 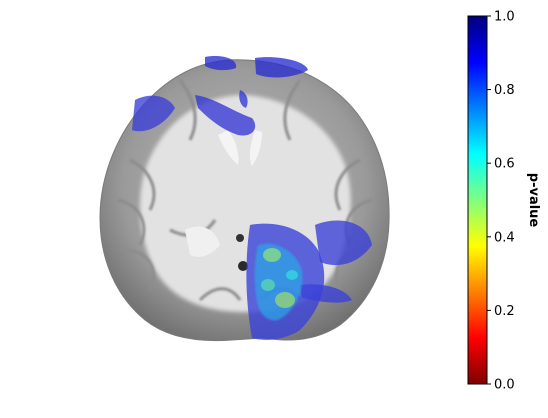 I want to click on colorbar-tick-label: 1.0, so click(x=504, y=17).